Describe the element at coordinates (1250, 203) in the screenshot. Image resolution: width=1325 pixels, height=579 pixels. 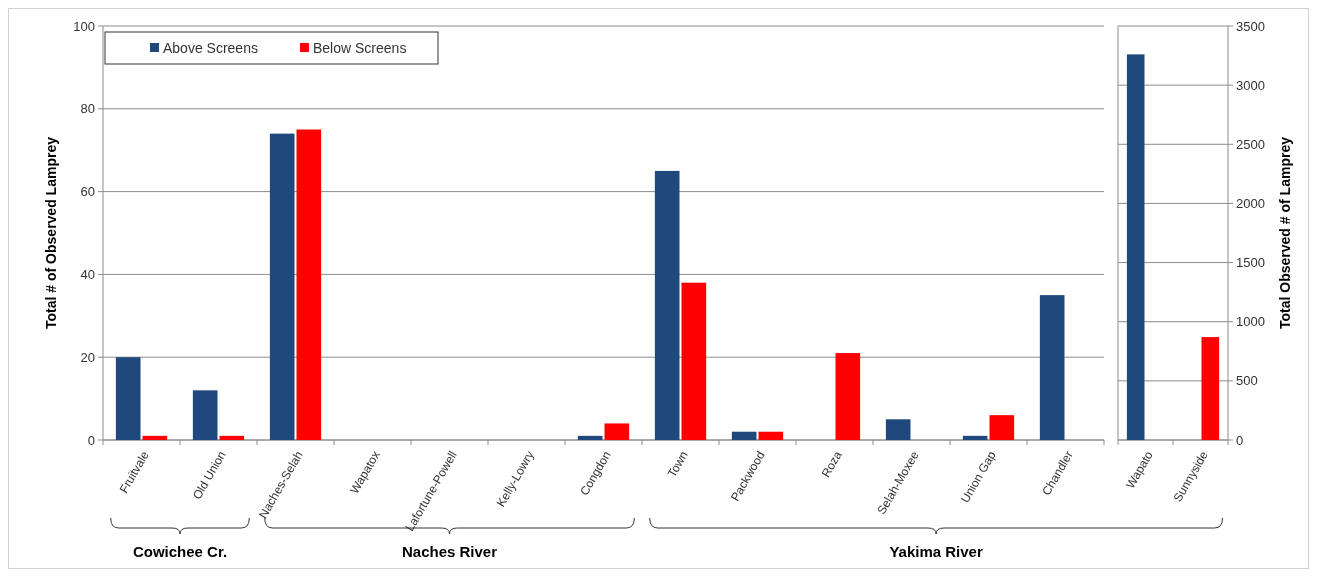
I see `y2-tick-label: 2000` at that location.